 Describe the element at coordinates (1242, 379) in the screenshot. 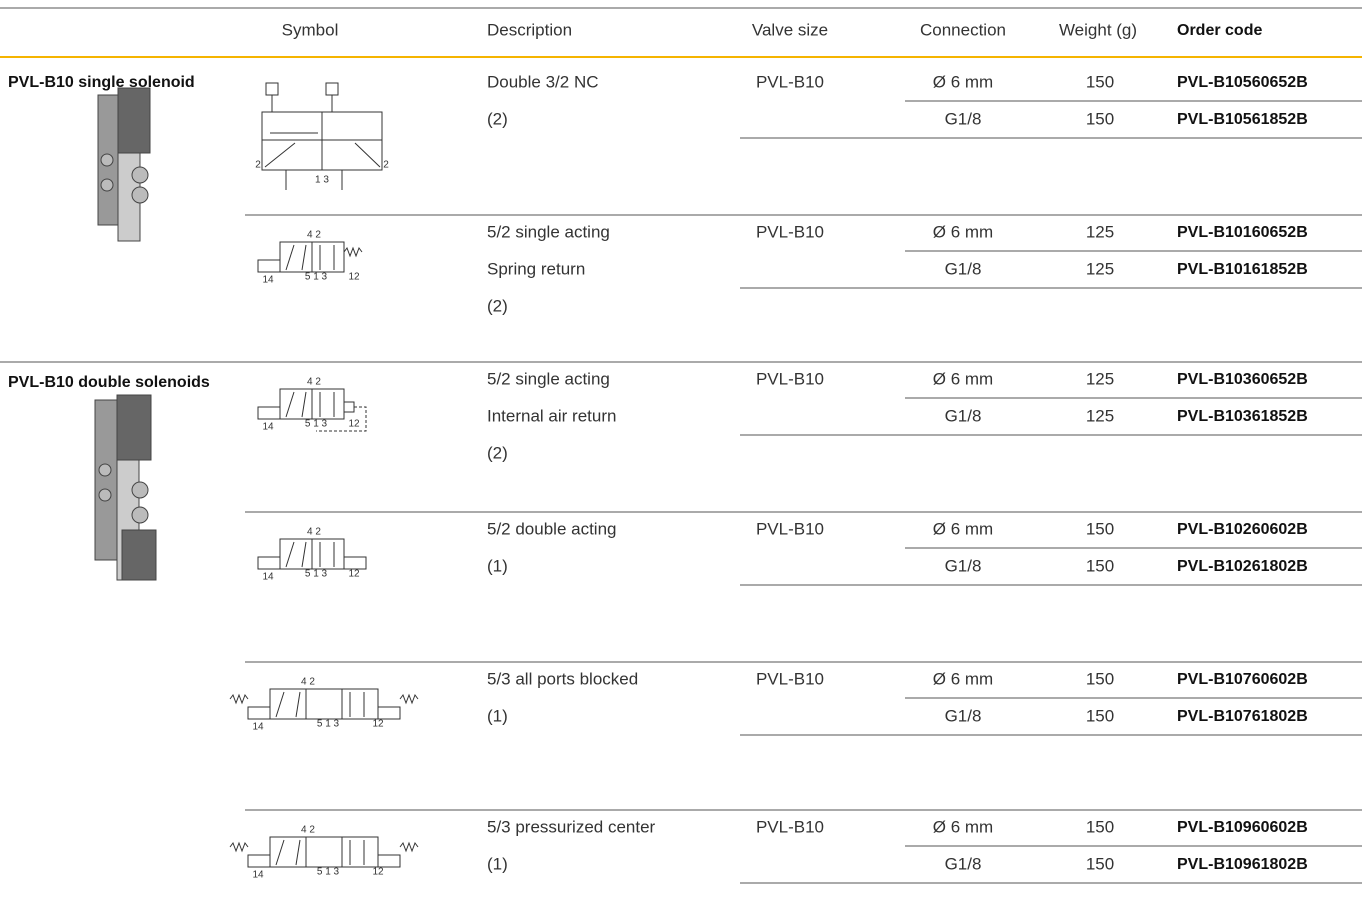

I see `order-code: PVL-B10360652B` at that location.